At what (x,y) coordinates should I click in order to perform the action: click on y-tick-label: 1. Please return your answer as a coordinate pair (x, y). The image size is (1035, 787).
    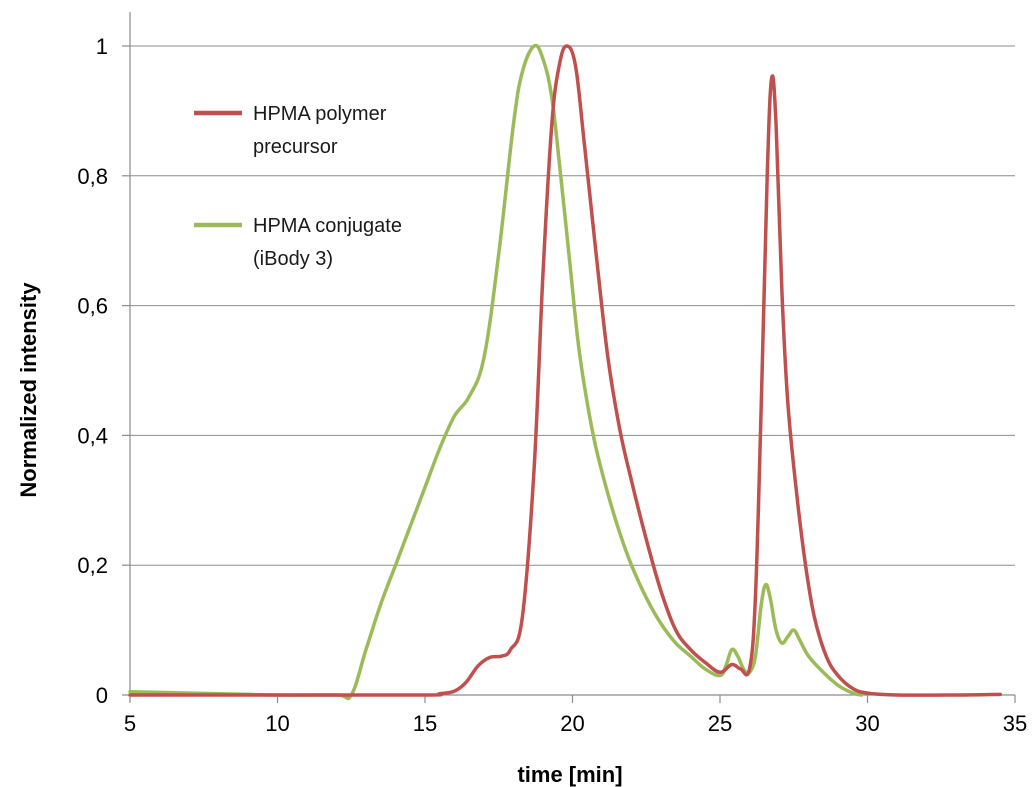
    Looking at the image, I should click on (102, 46).